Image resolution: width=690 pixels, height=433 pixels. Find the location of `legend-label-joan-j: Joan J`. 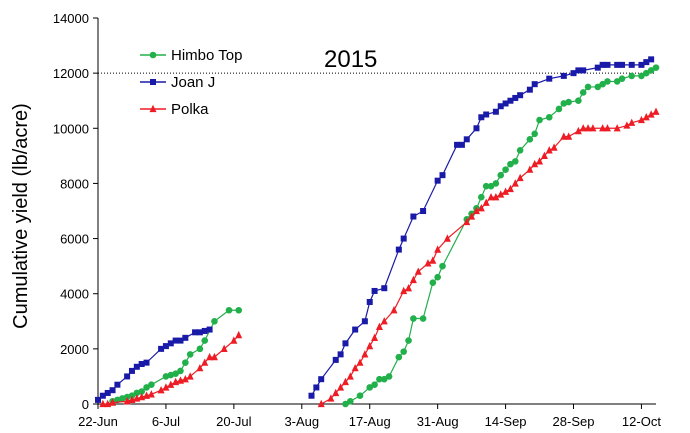

legend-label-joan-j: Joan J is located at coordinates (193, 82).